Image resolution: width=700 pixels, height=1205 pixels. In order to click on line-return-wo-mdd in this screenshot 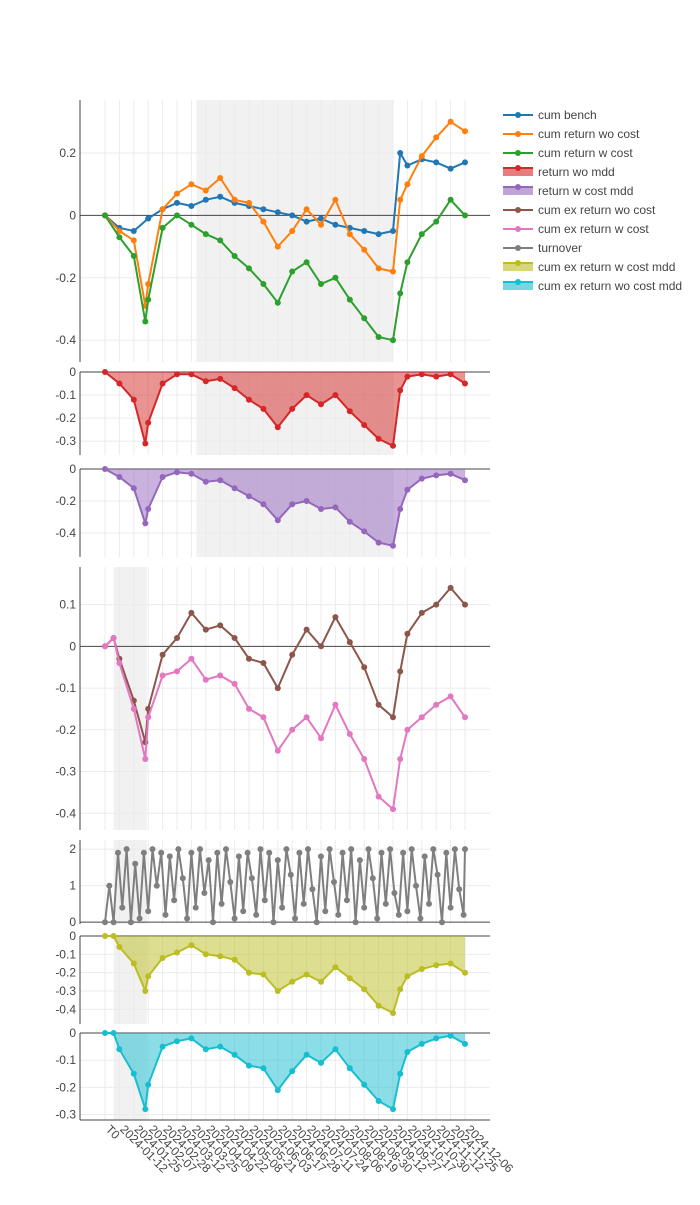, I will do `click(285, 409)`.